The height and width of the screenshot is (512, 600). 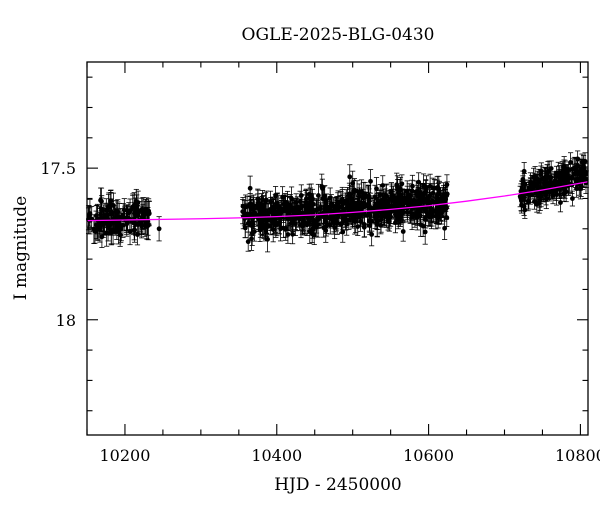 What do you see at coordinates (428, 455) in the screenshot?
I see `x-tick-label: 10600` at bounding box center [428, 455].